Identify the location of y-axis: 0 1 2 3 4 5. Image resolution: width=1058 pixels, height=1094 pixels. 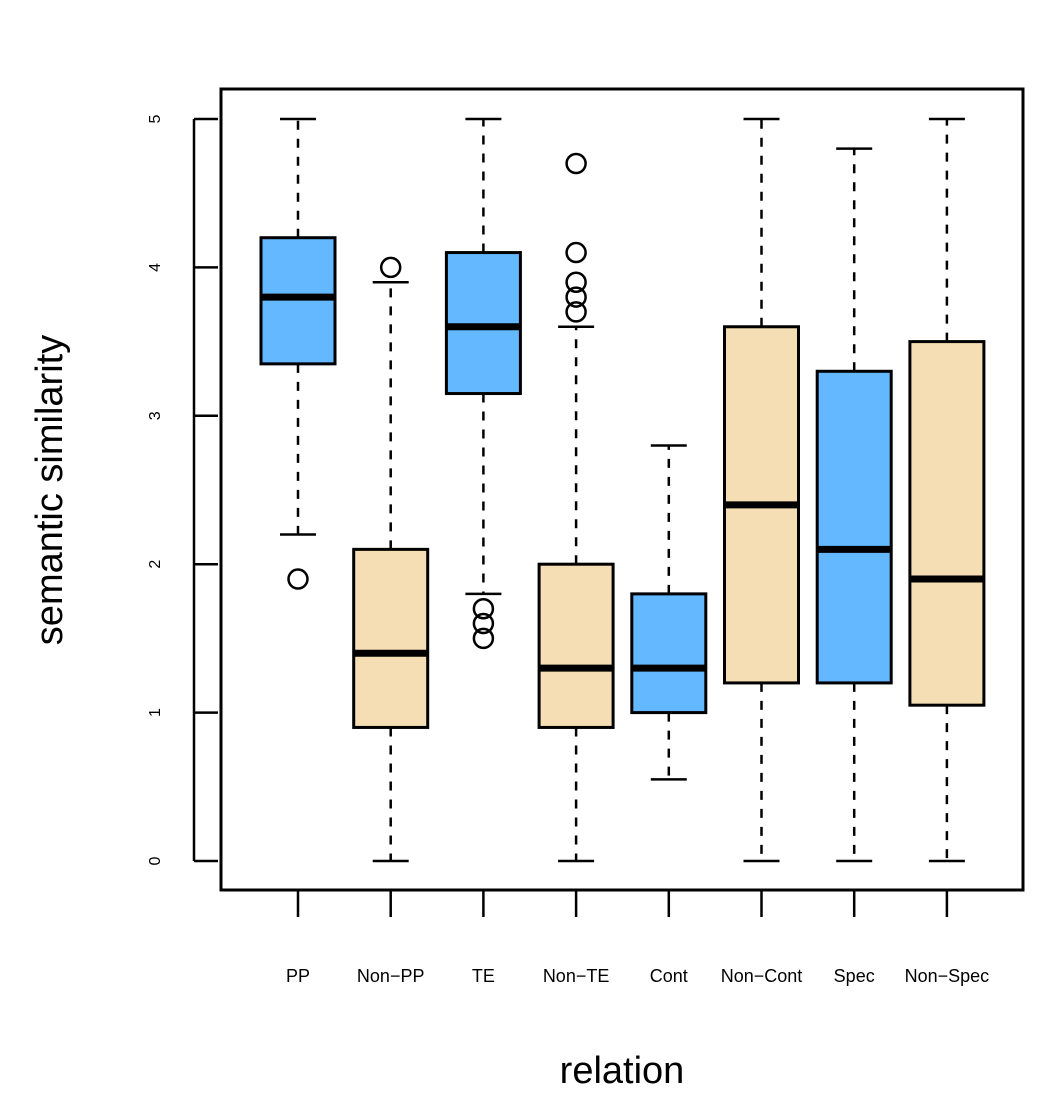
(182, 489).